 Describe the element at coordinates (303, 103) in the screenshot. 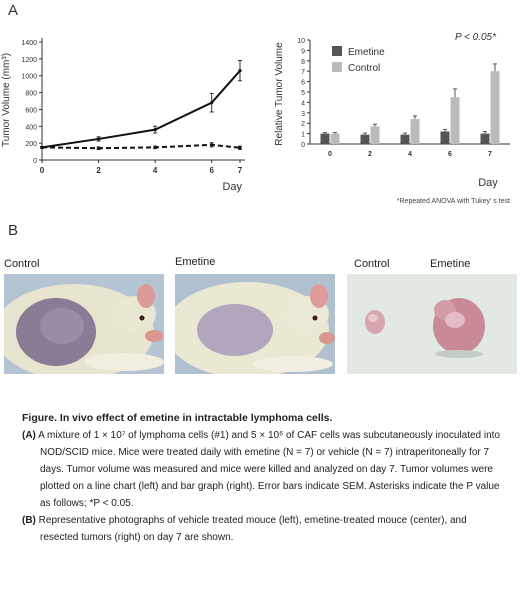

I see `bar-chart-ytick-label: 4` at that location.